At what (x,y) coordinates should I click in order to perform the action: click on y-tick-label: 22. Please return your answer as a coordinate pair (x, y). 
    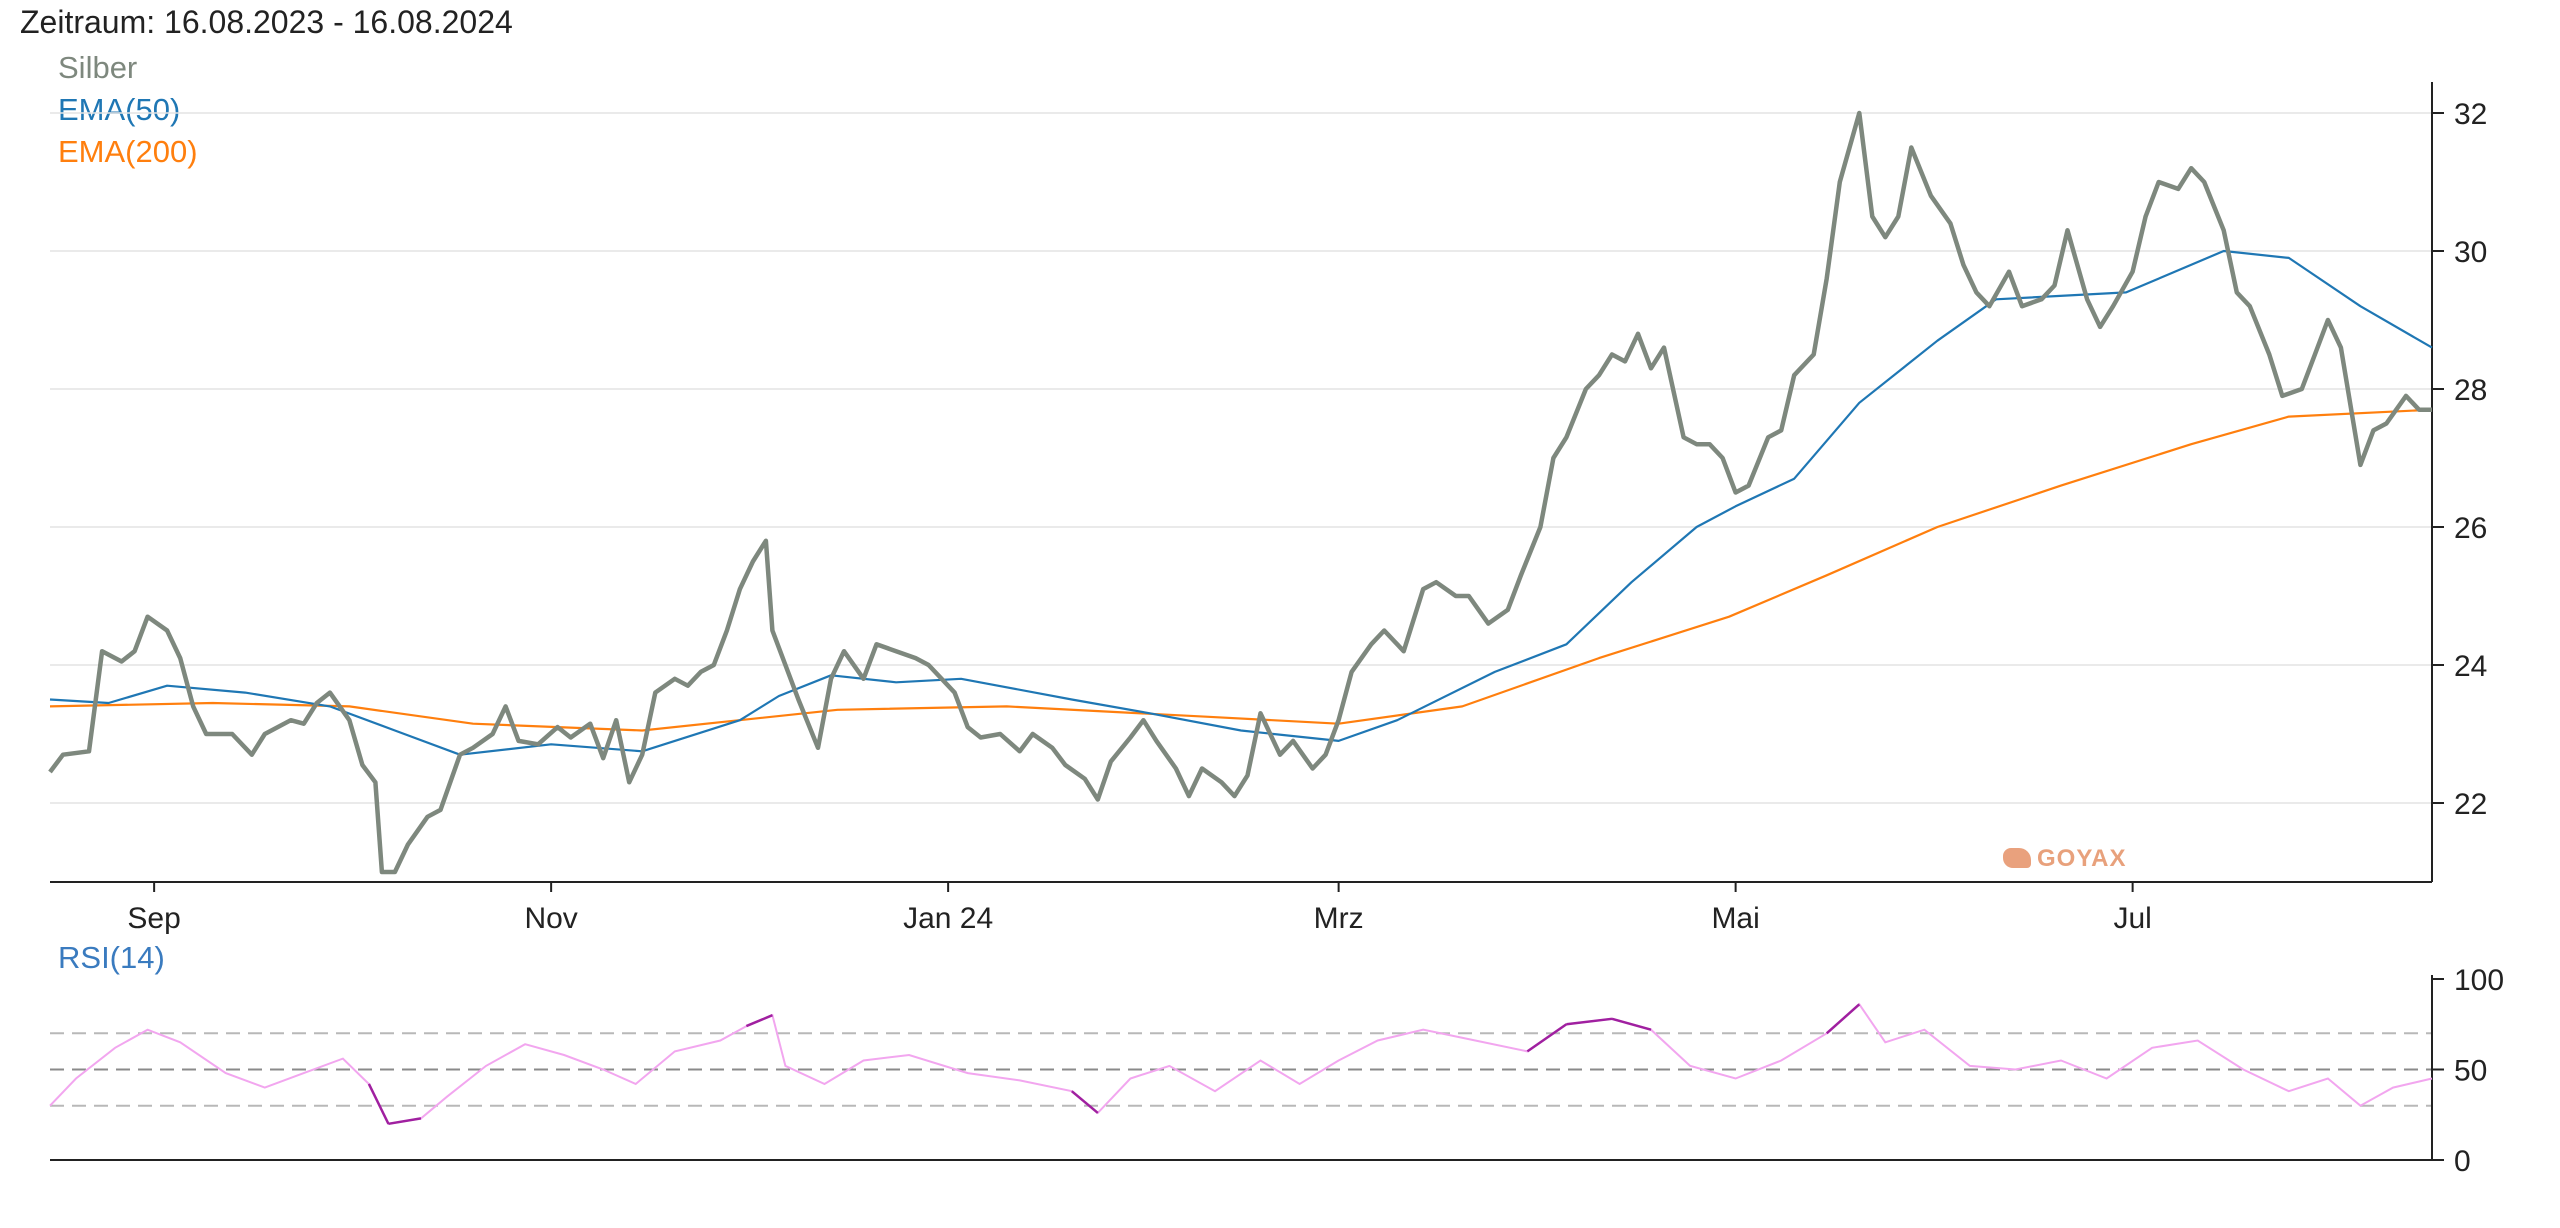
    Looking at the image, I should click on (2470, 804).